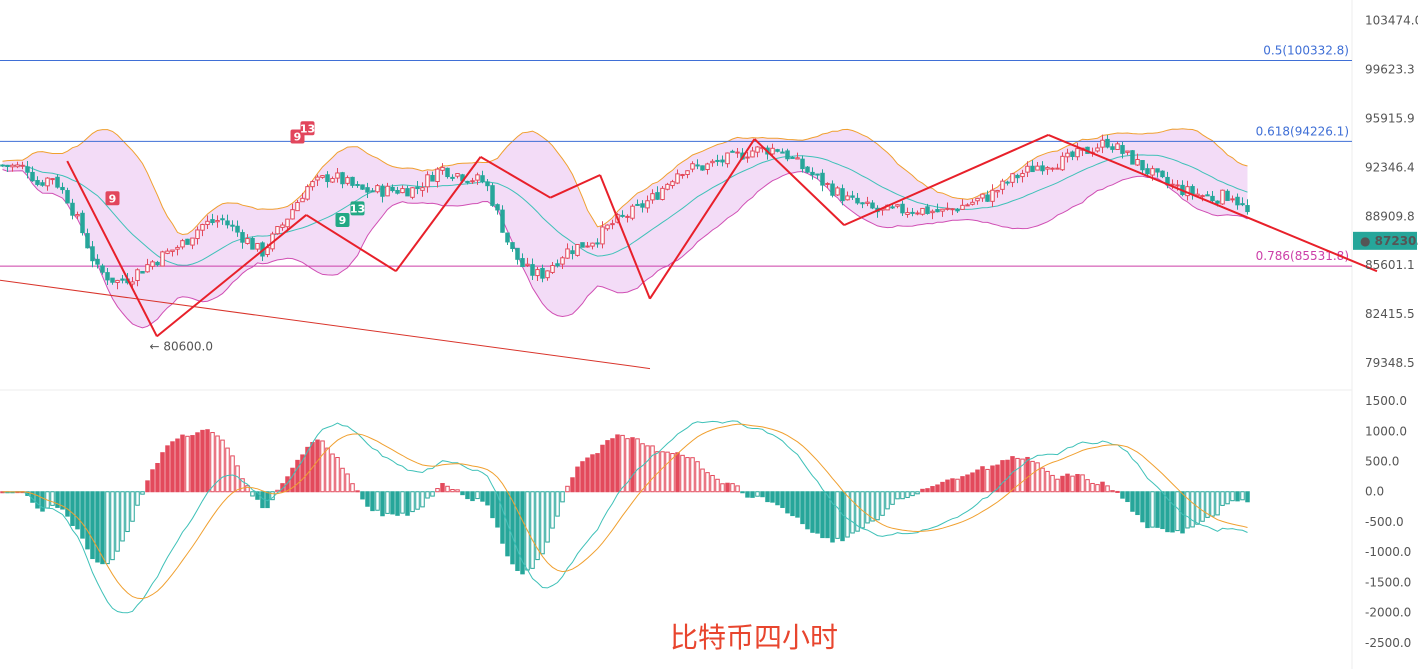 The height and width of the screenshot is (669, 1418). What do you see at coordinates (1390, 70) in the screenshot?
I see `price-axis-tick: 99623.3` at bounding box center [1390, 70].